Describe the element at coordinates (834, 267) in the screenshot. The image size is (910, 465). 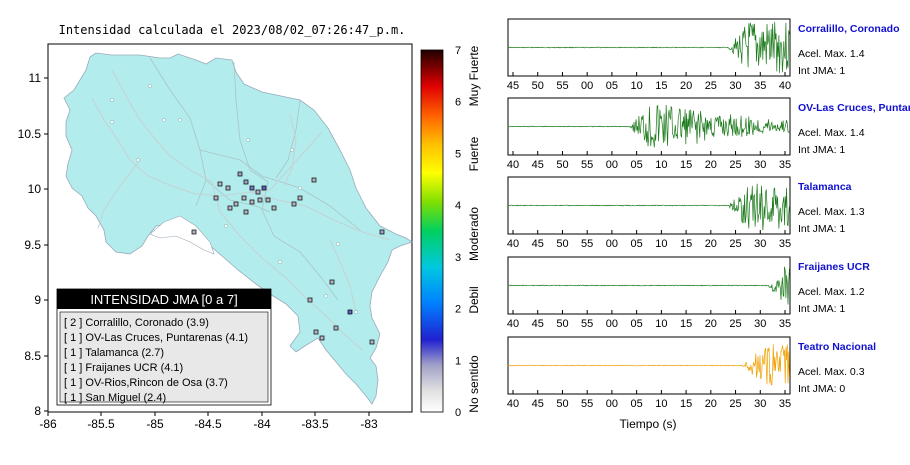
I see `station-name: Fraijanes UCR` at that location.